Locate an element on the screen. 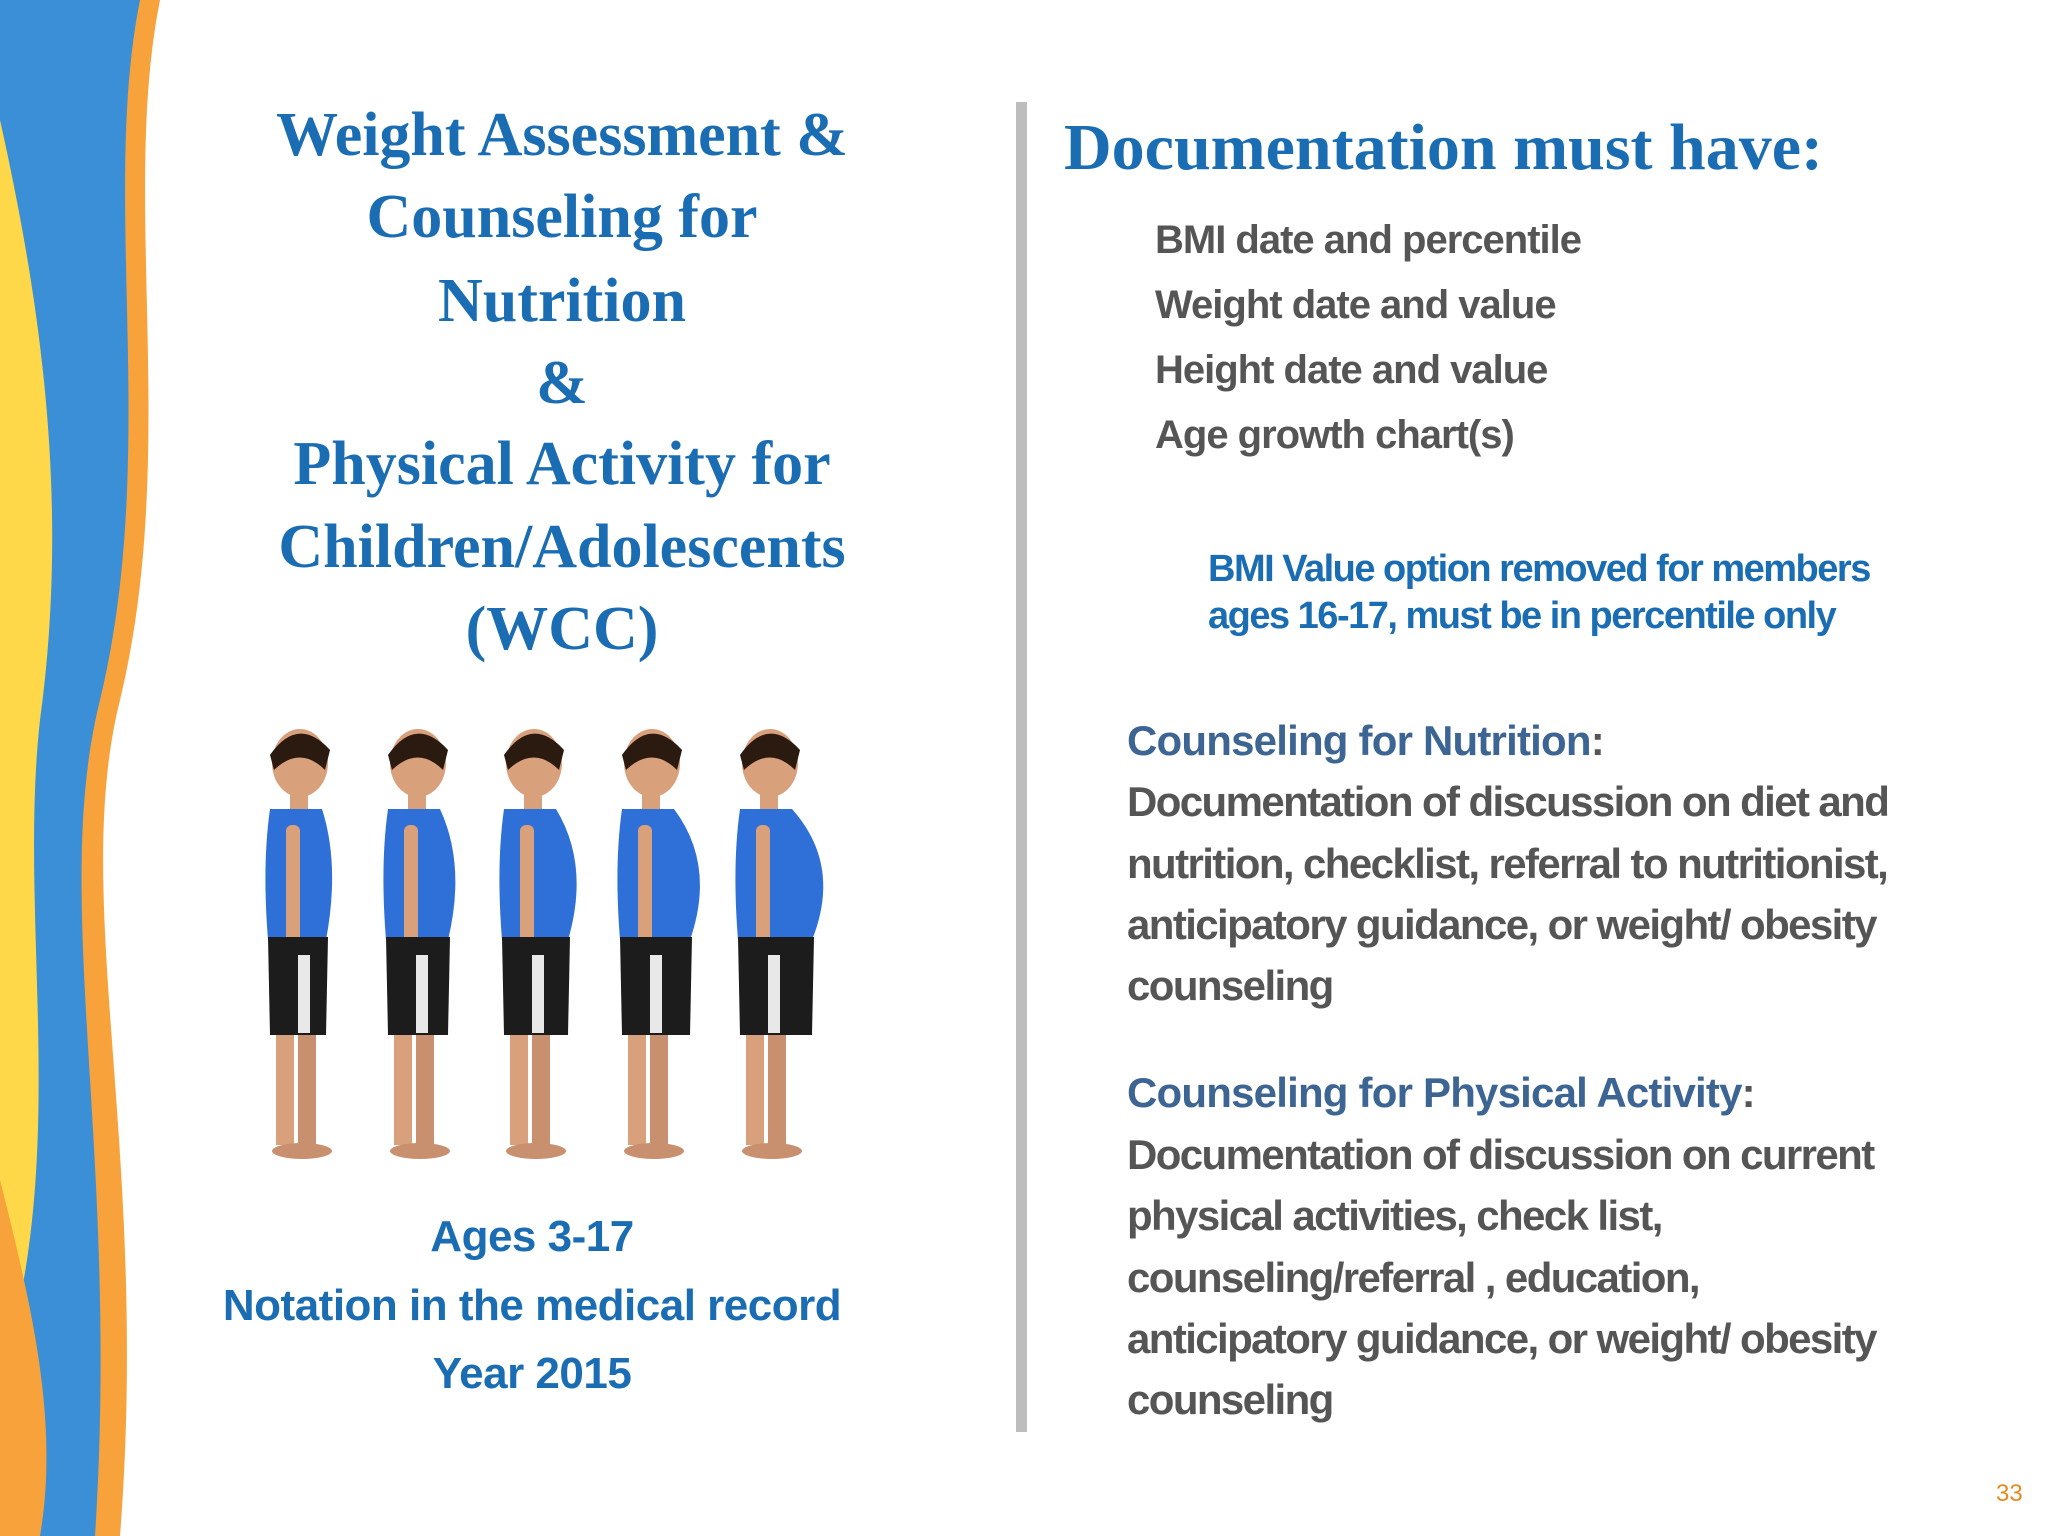 The width and height of the screenshot is (2048, 1536). list-item: Height date and value is located at coordinates (1351, 370).